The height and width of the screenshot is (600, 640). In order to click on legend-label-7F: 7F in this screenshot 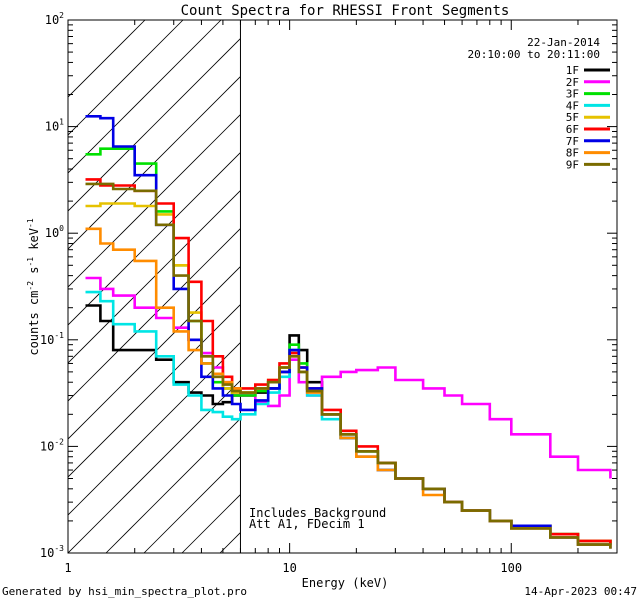, I will do `click(572, 141)`.